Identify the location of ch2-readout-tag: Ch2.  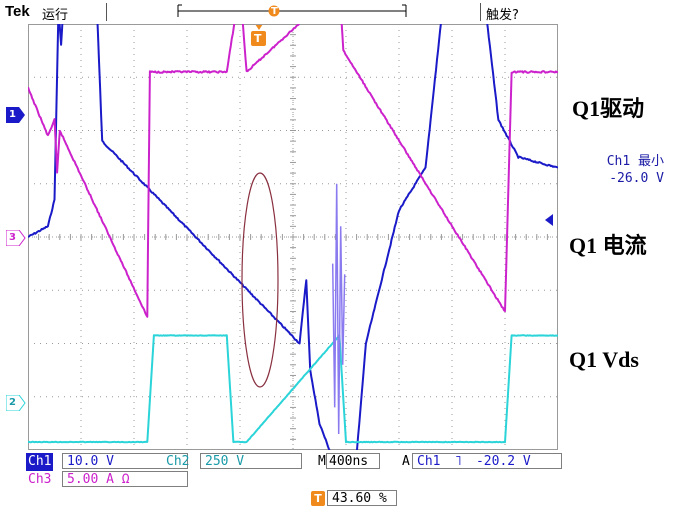
(178, 461).